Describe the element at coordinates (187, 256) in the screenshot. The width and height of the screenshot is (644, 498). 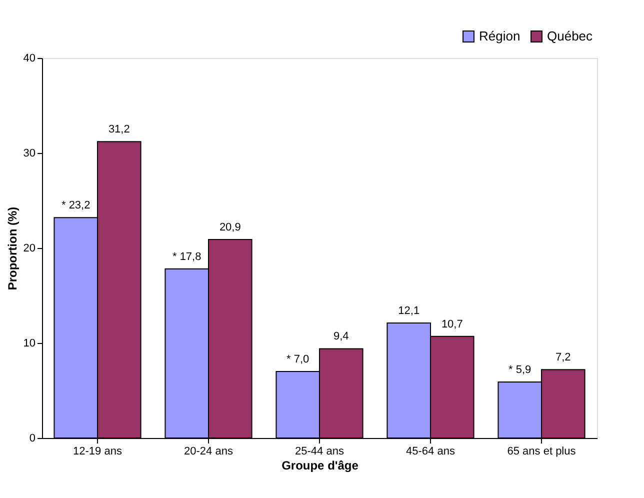
I see `data-label: * 17,8` at that location.